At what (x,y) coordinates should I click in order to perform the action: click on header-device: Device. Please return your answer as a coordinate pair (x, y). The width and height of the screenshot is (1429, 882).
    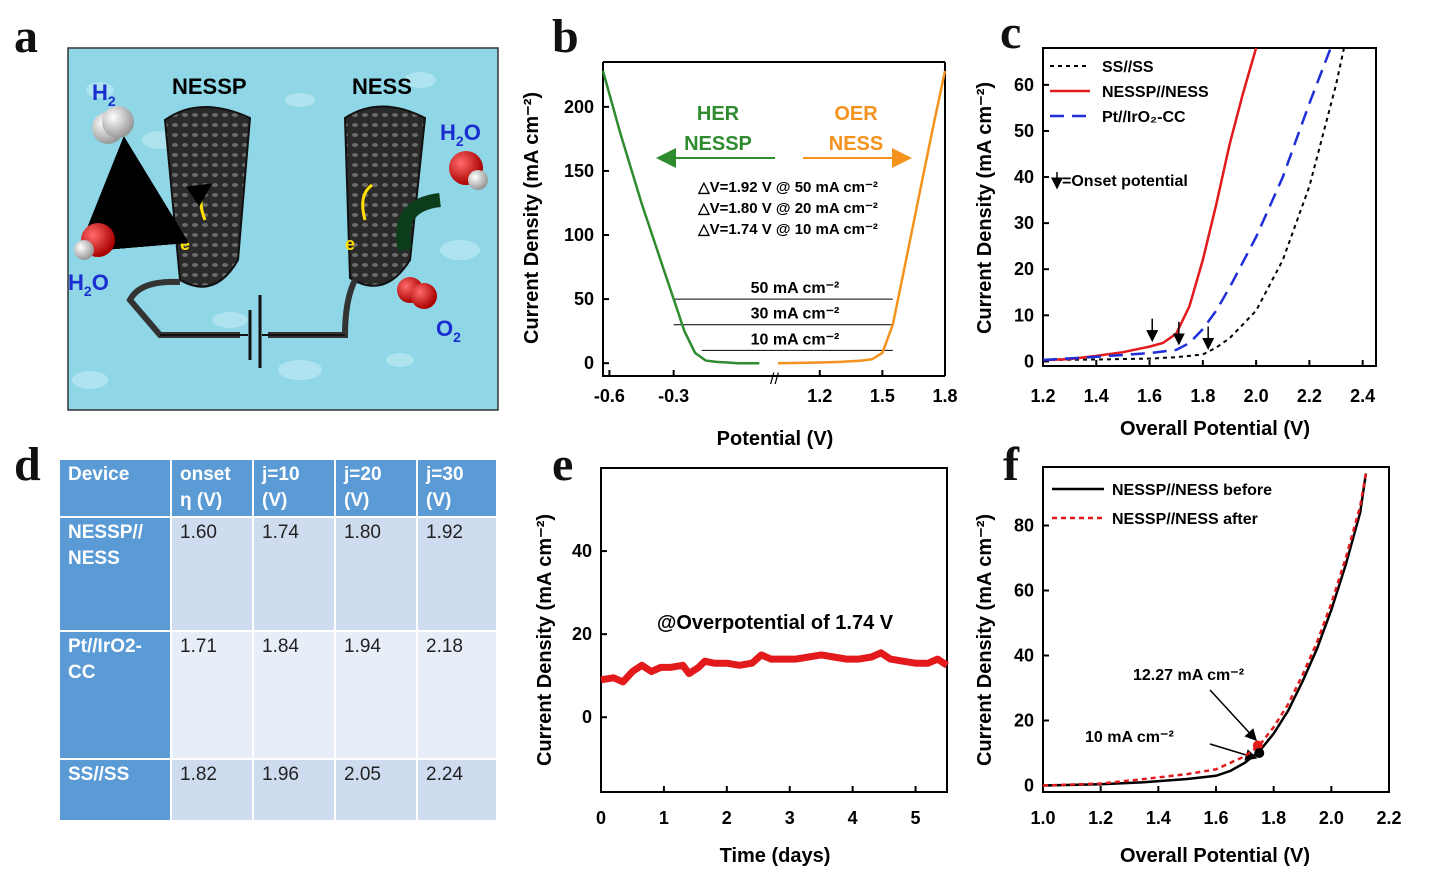
    Looking at the image, I should click on (115, 488).